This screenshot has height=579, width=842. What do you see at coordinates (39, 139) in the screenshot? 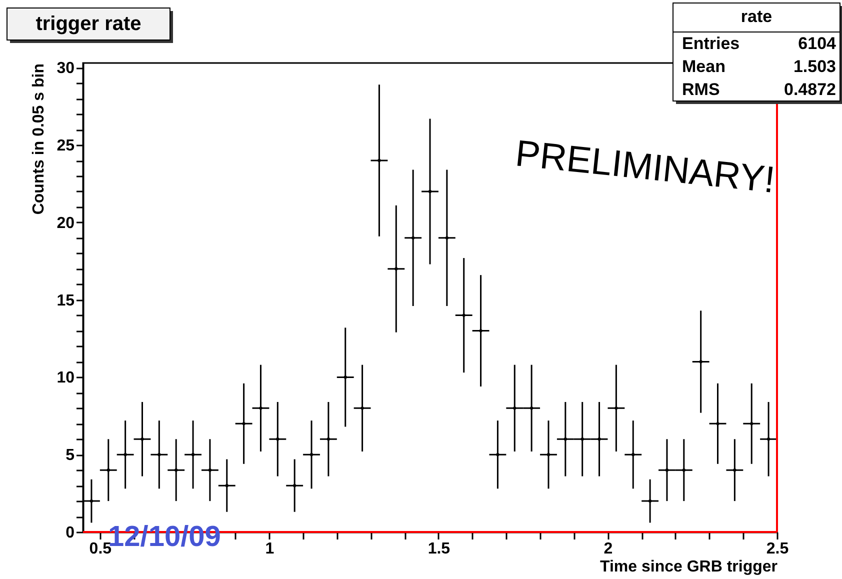
I see `y-axis-title: Counts in 0.05 s bin` at bounding box center [39, 139].